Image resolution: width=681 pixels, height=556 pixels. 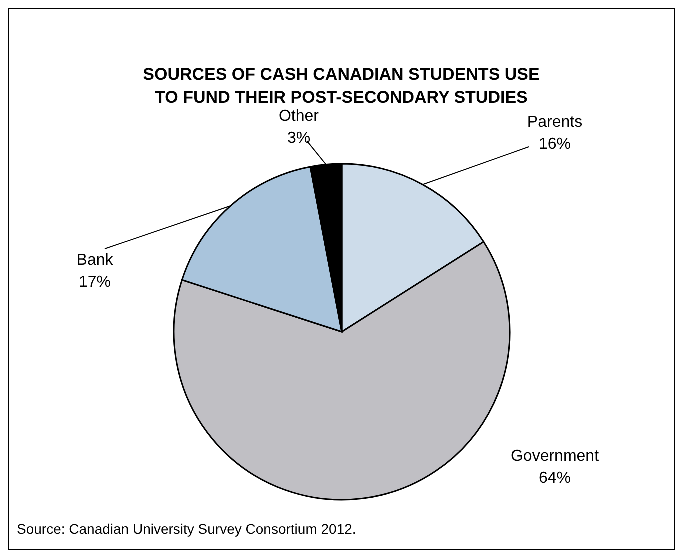 I want to click on data-label: 17%, so click(x=95, y=282).